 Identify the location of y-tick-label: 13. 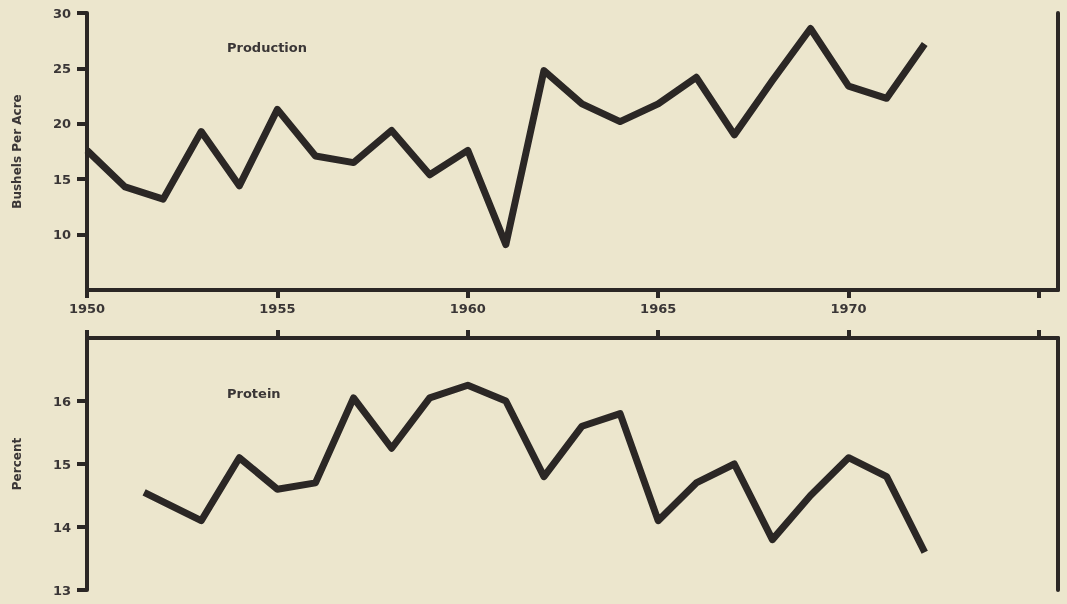
(61, 590).